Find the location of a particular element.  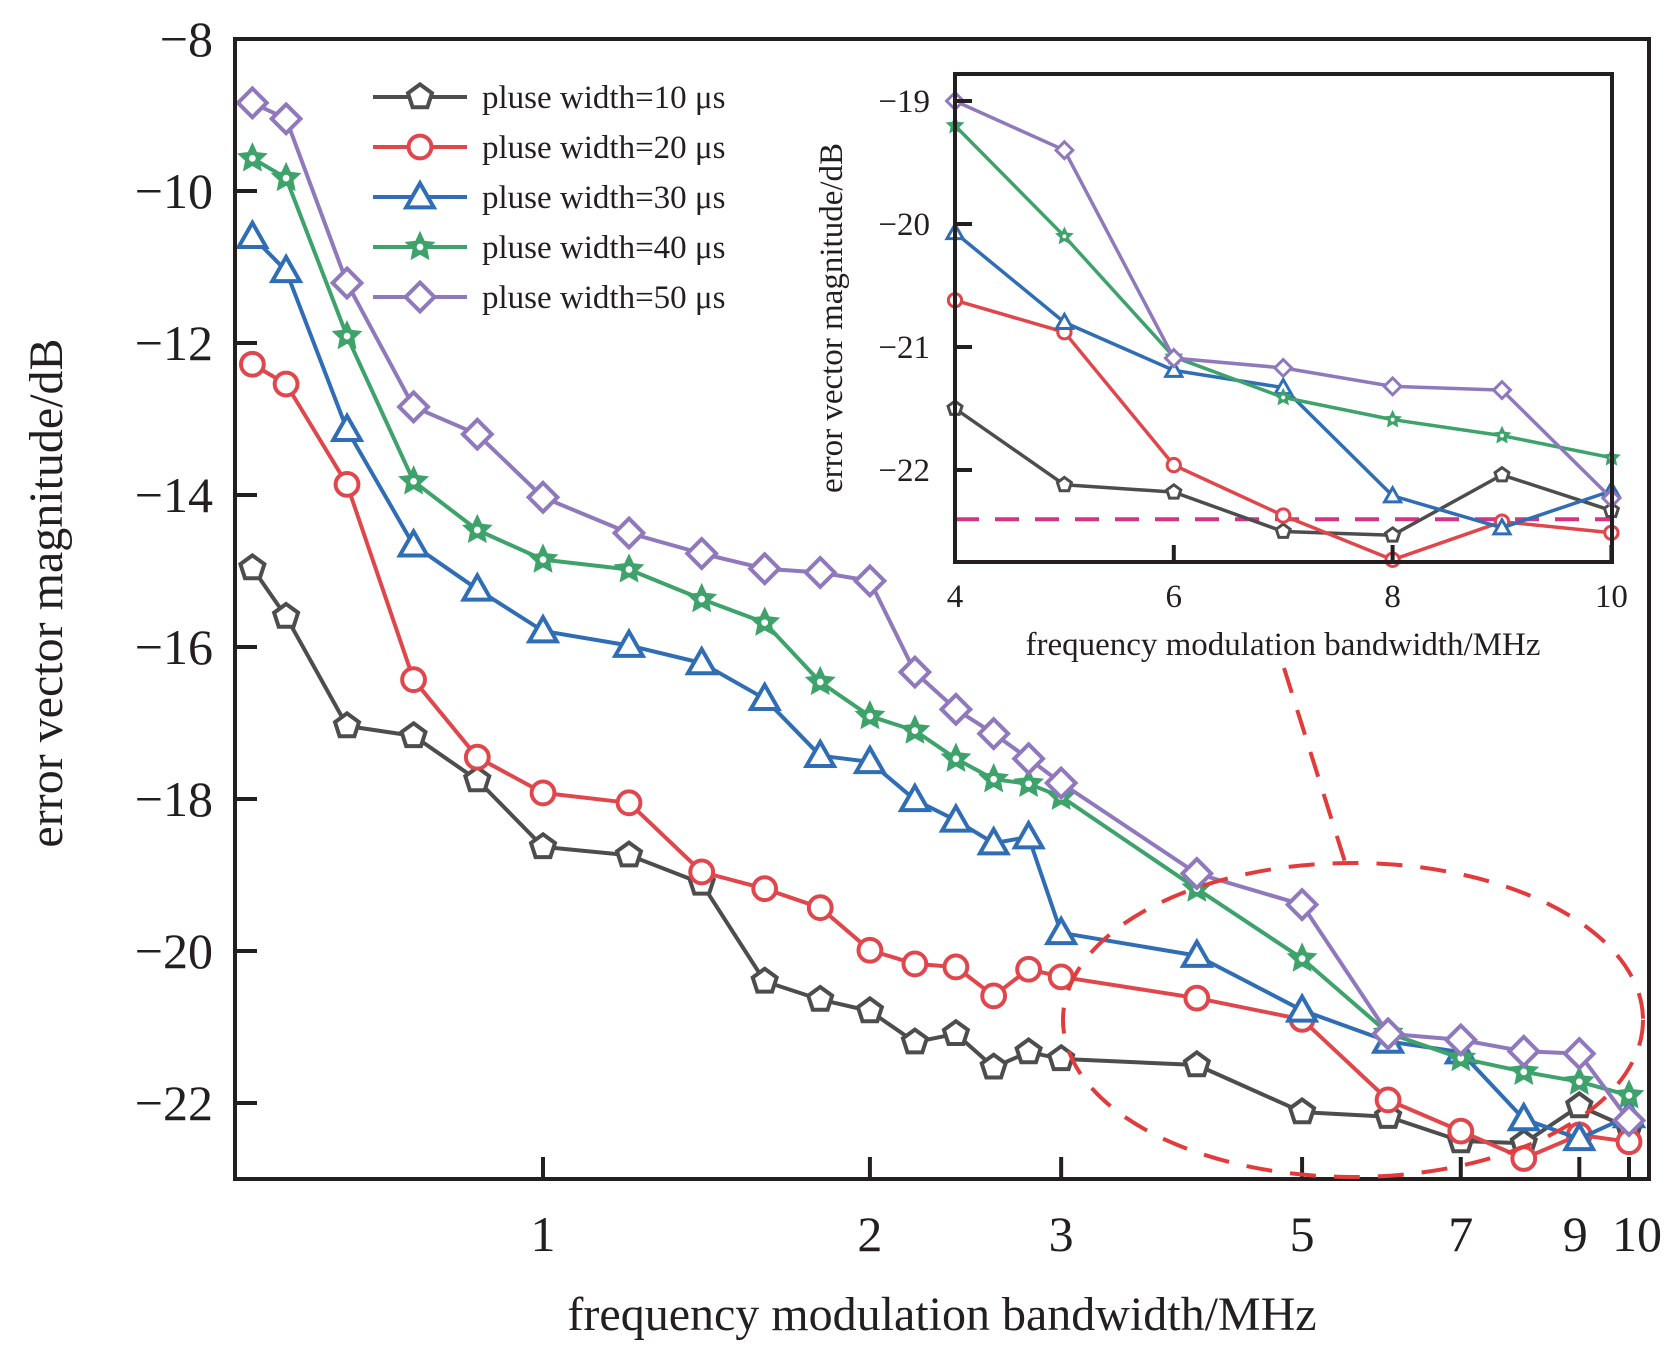

legend-item: pluse width=30 μs is located at coordinates (549, 197).